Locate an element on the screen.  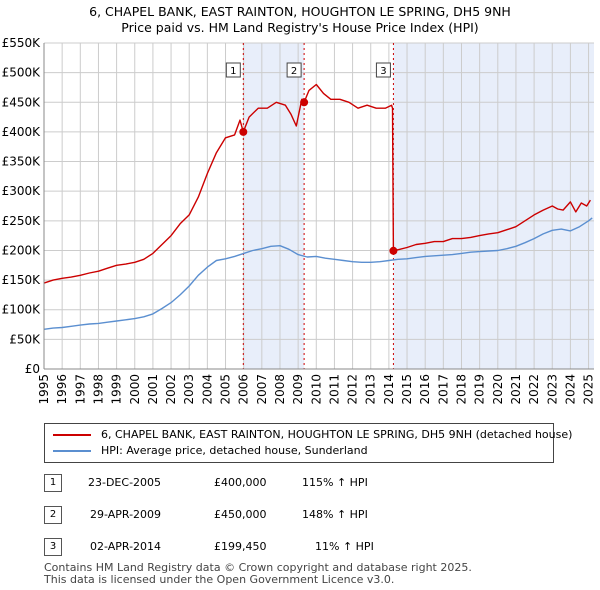
sale-hpi-change: 148% ↑ HPI is located at coordinates (335, 514).